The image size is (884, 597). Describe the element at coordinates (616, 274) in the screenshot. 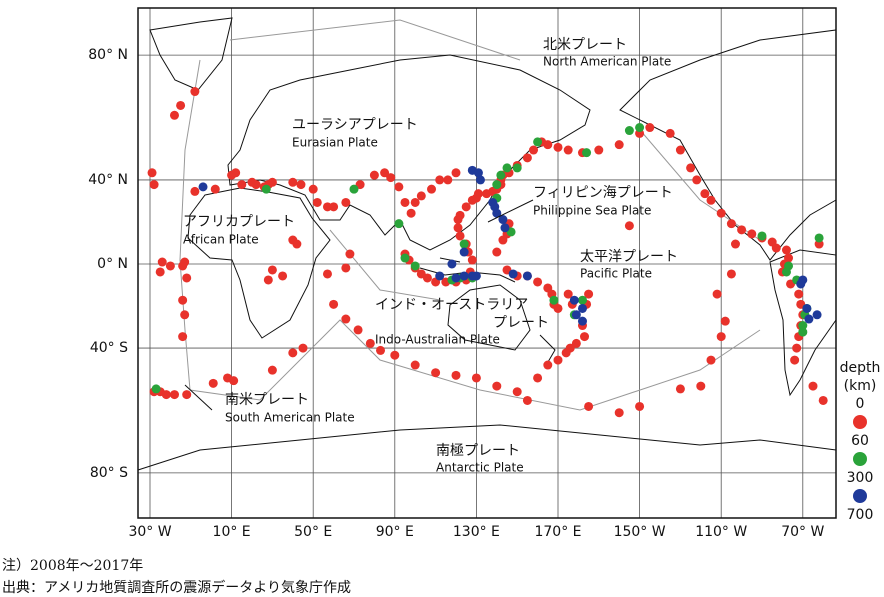

I see `plate-label-en: Pacific Plate` at that location.